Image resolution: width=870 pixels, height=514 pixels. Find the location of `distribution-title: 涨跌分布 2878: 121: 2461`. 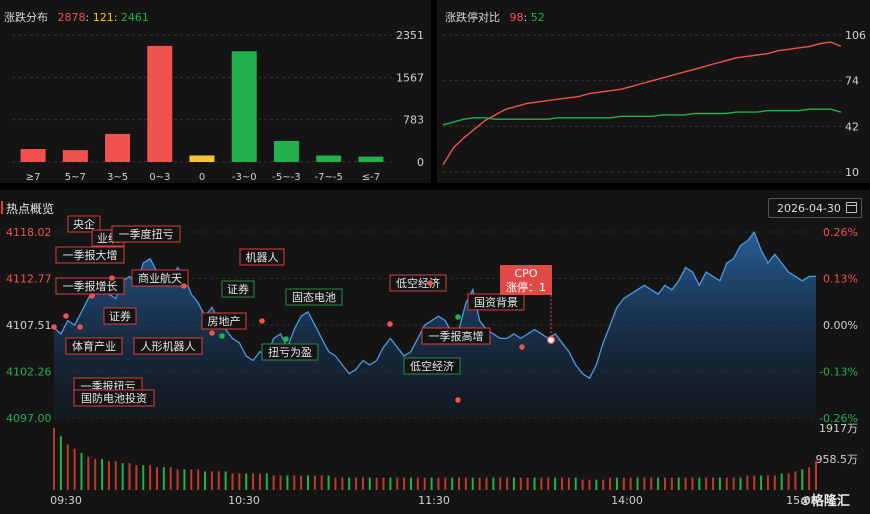

distribution-title: 涨跌分布 2878: 121: 2461 is located at coordinates (76, 17).